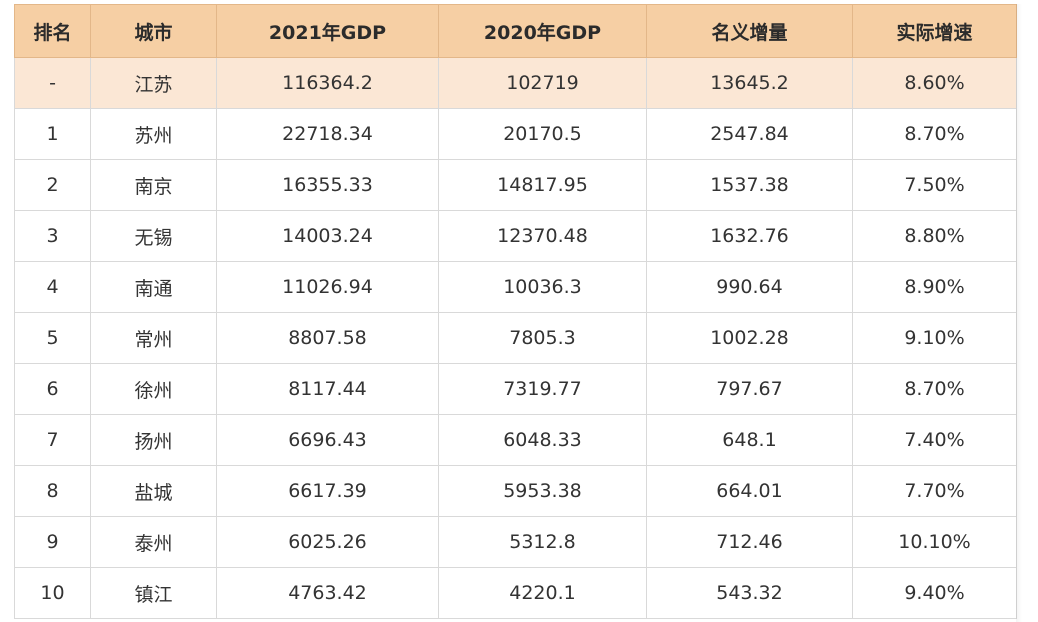 The height and width of the screenshot is (622, 1038). Describe the element at coordinates (153, 542) in the screenshot. I see `cell-city: 泰州` at that location.